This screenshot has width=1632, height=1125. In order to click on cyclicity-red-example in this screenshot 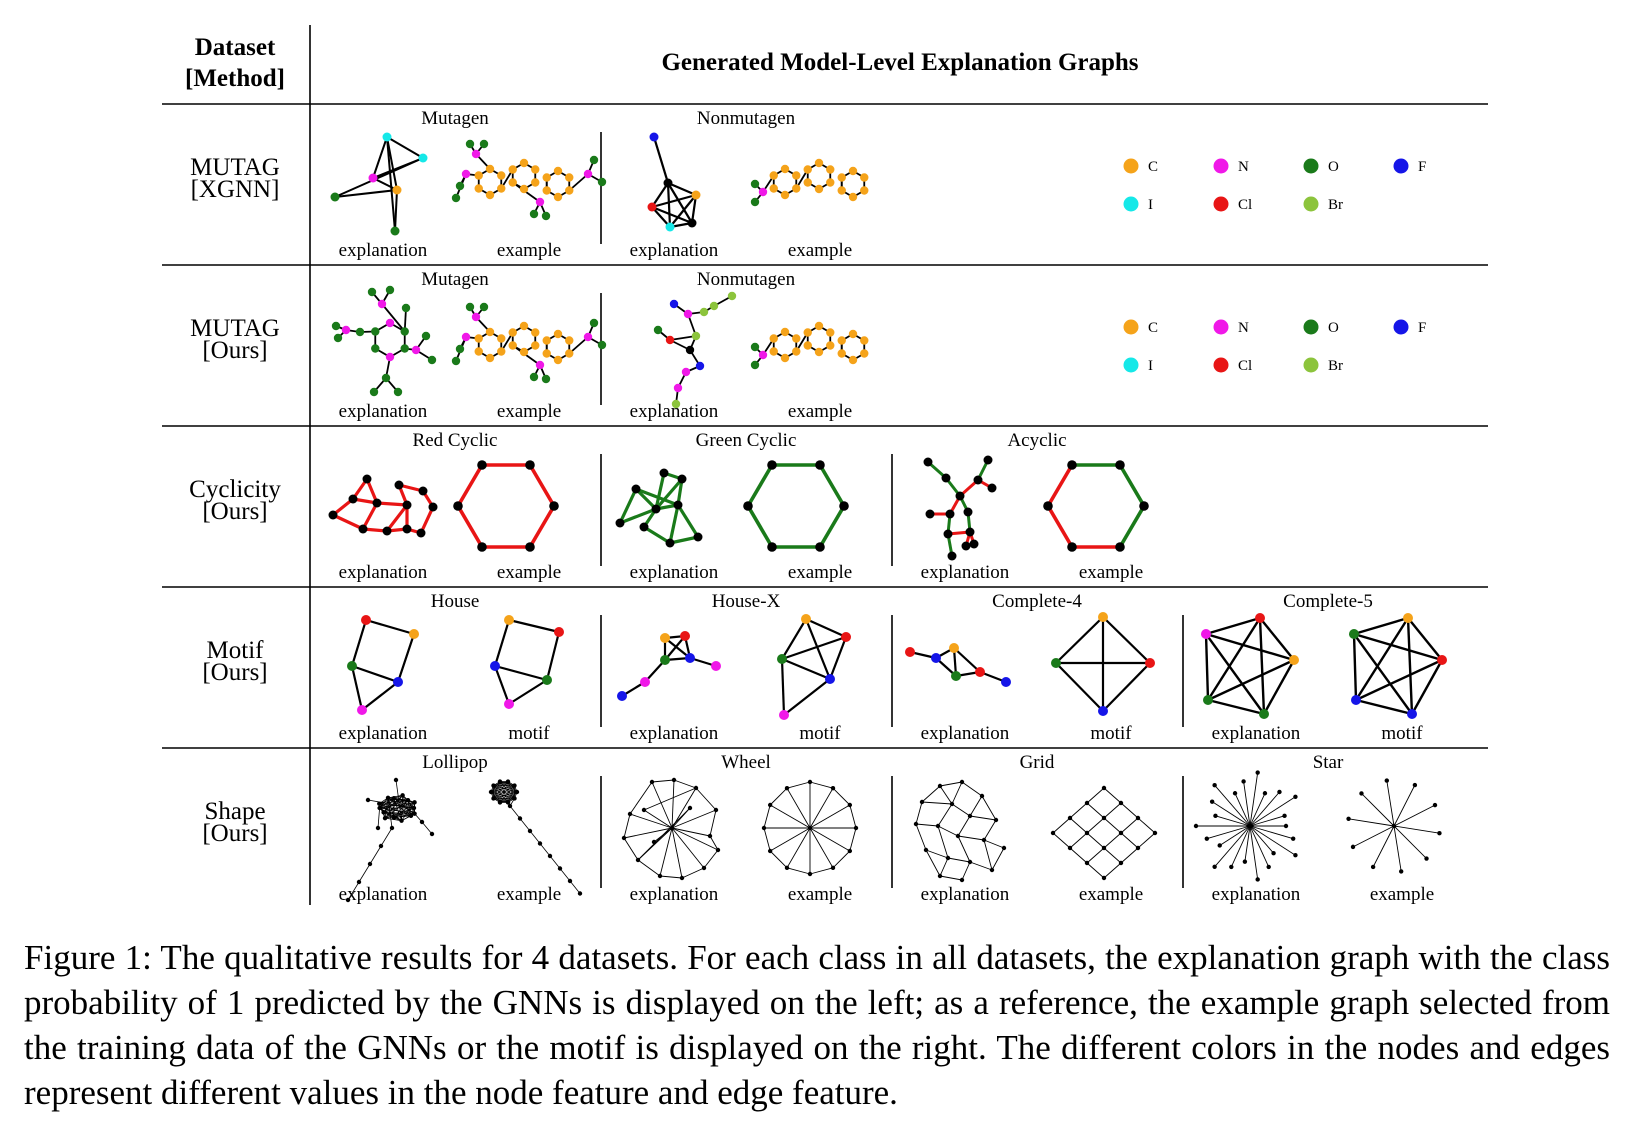, I will do `click(506, 506)`.